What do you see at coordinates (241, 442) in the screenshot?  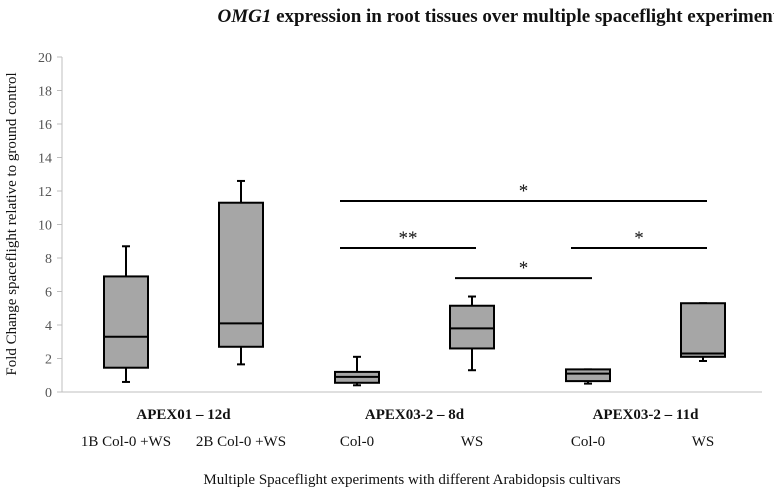 I see `category-label: 2B Col-0 +WS` at bounding box center [241, 442].